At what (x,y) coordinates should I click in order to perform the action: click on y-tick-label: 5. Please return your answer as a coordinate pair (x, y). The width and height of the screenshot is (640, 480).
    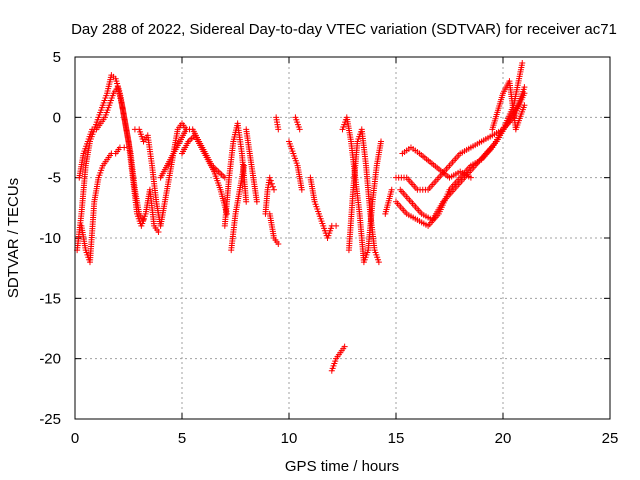
    Looking at the image, I should click on (57, 57).